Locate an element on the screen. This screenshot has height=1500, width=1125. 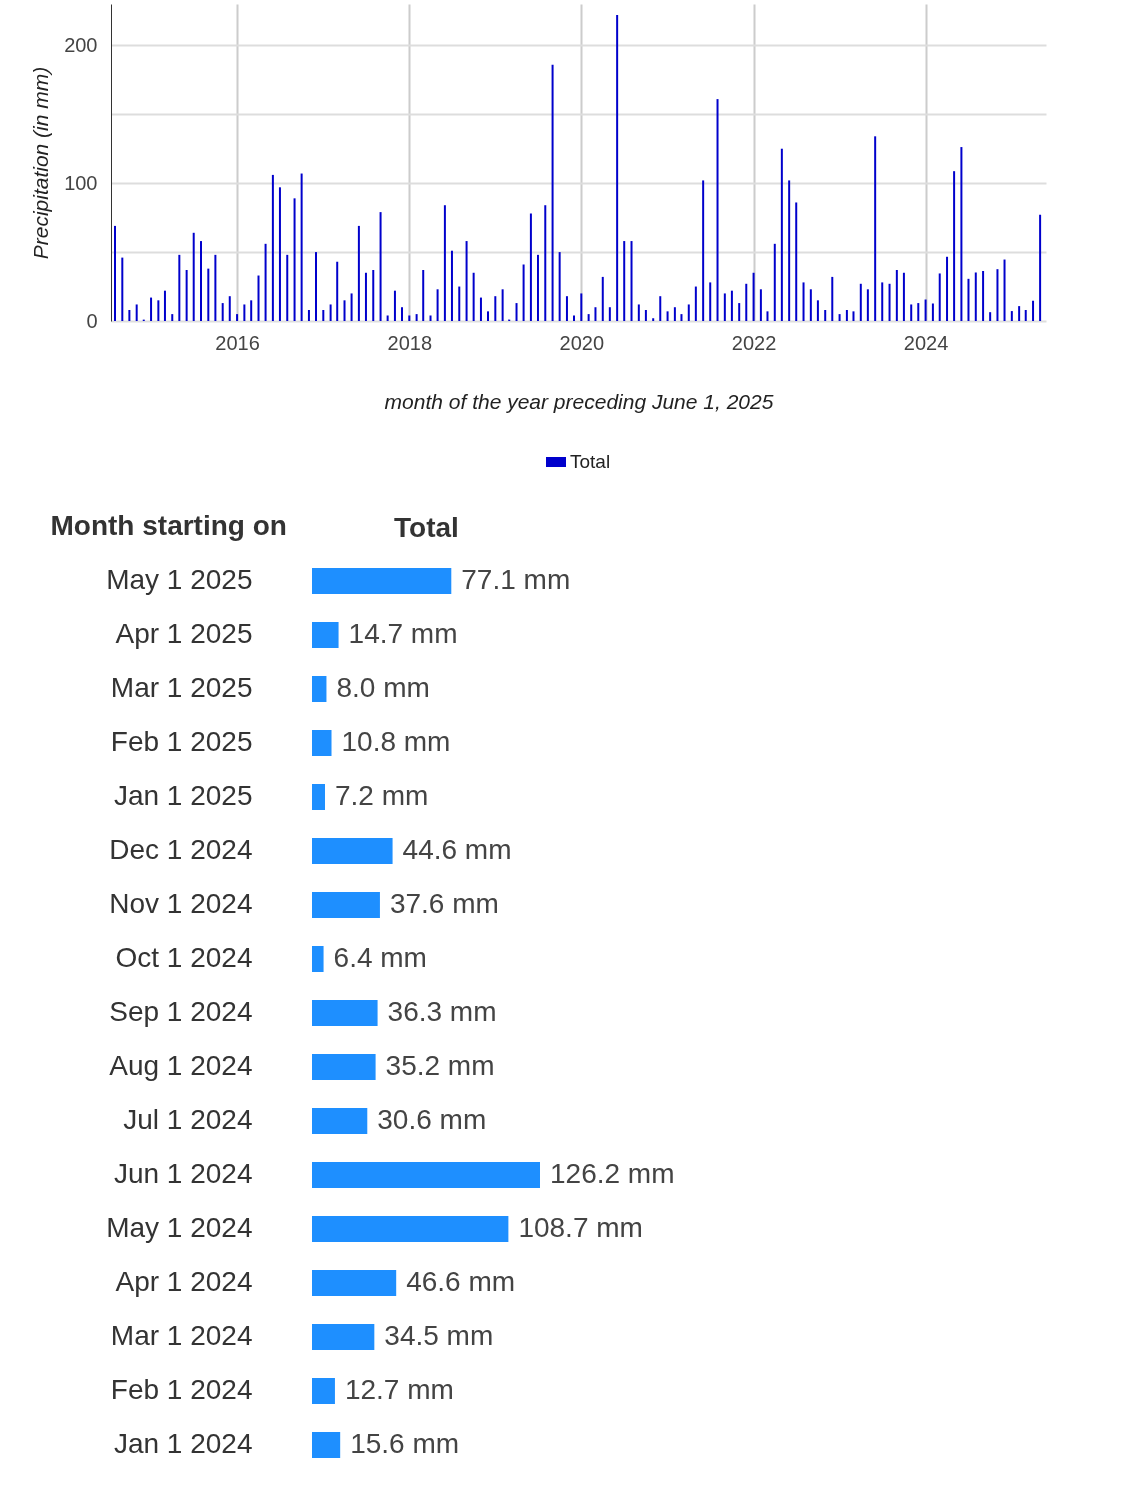
y-tick-label: Mar 1 2025 is located at coordinates (181, 687).